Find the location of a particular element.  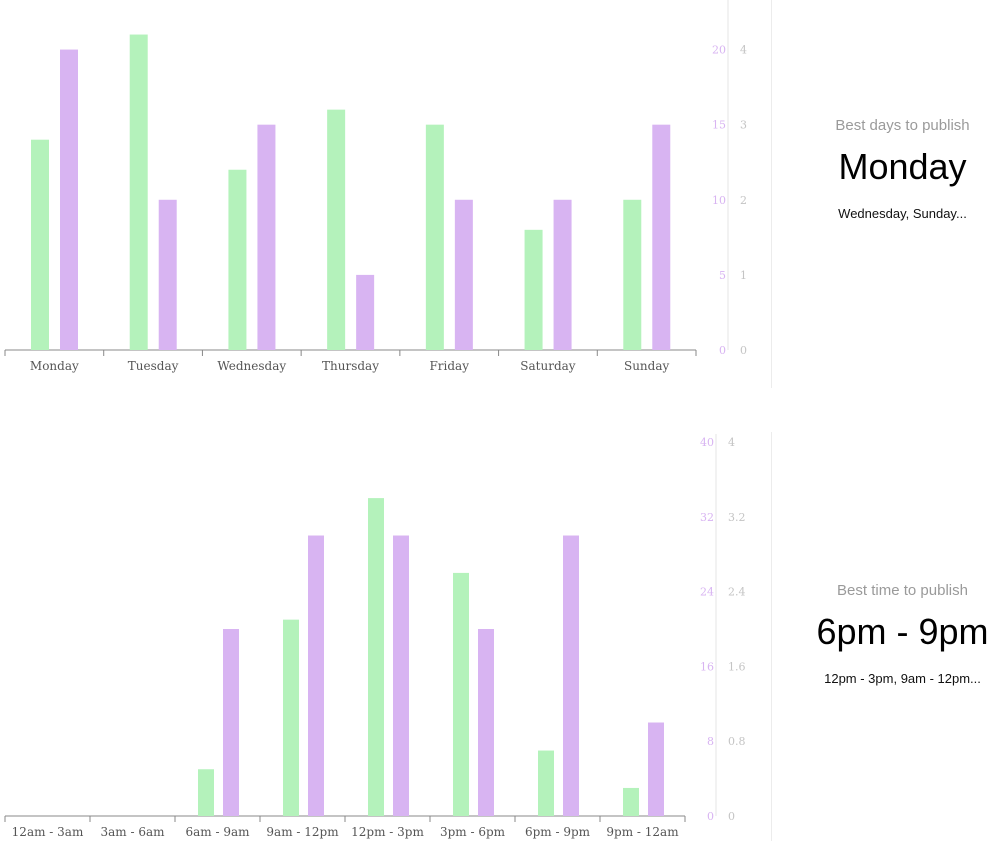

days-x-tick-label: Saturday is located at coordinates (547, 366).